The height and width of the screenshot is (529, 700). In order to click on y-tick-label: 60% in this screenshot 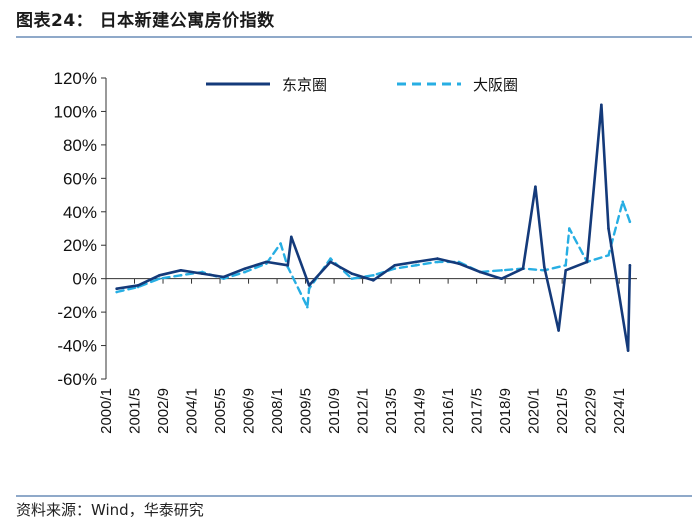, I will do `click(80, 178)`.